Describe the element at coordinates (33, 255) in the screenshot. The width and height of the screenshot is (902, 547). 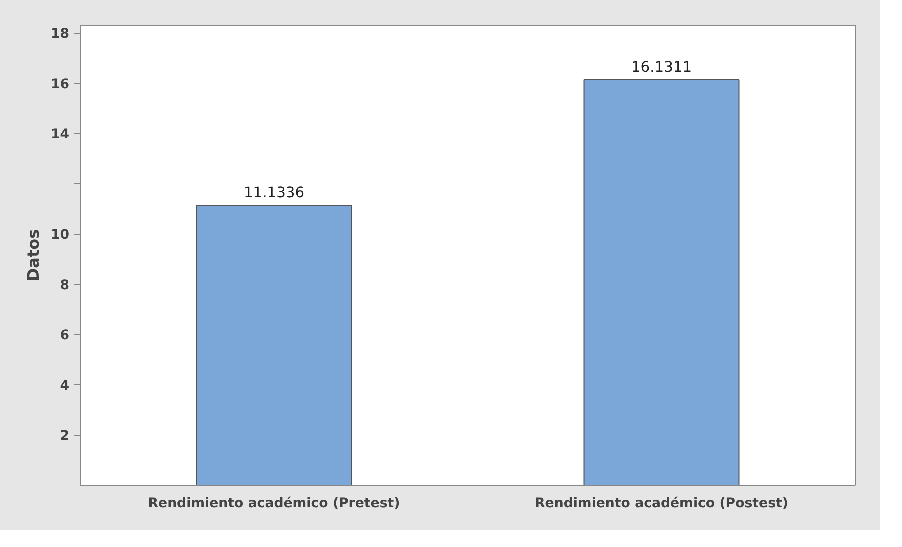
I see `y-axis-title: Datos` at that location.